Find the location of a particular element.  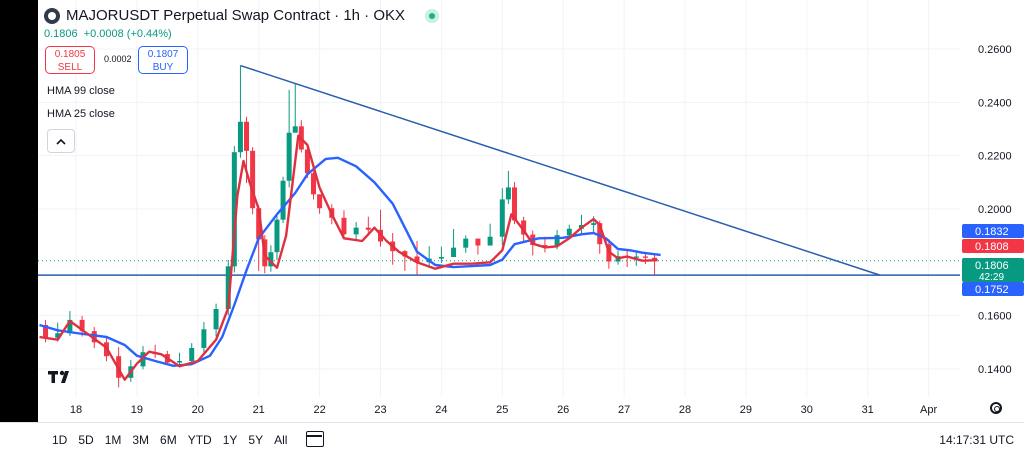

indicator-hma99: HMA 99 close is located at coordinates (81, 91).